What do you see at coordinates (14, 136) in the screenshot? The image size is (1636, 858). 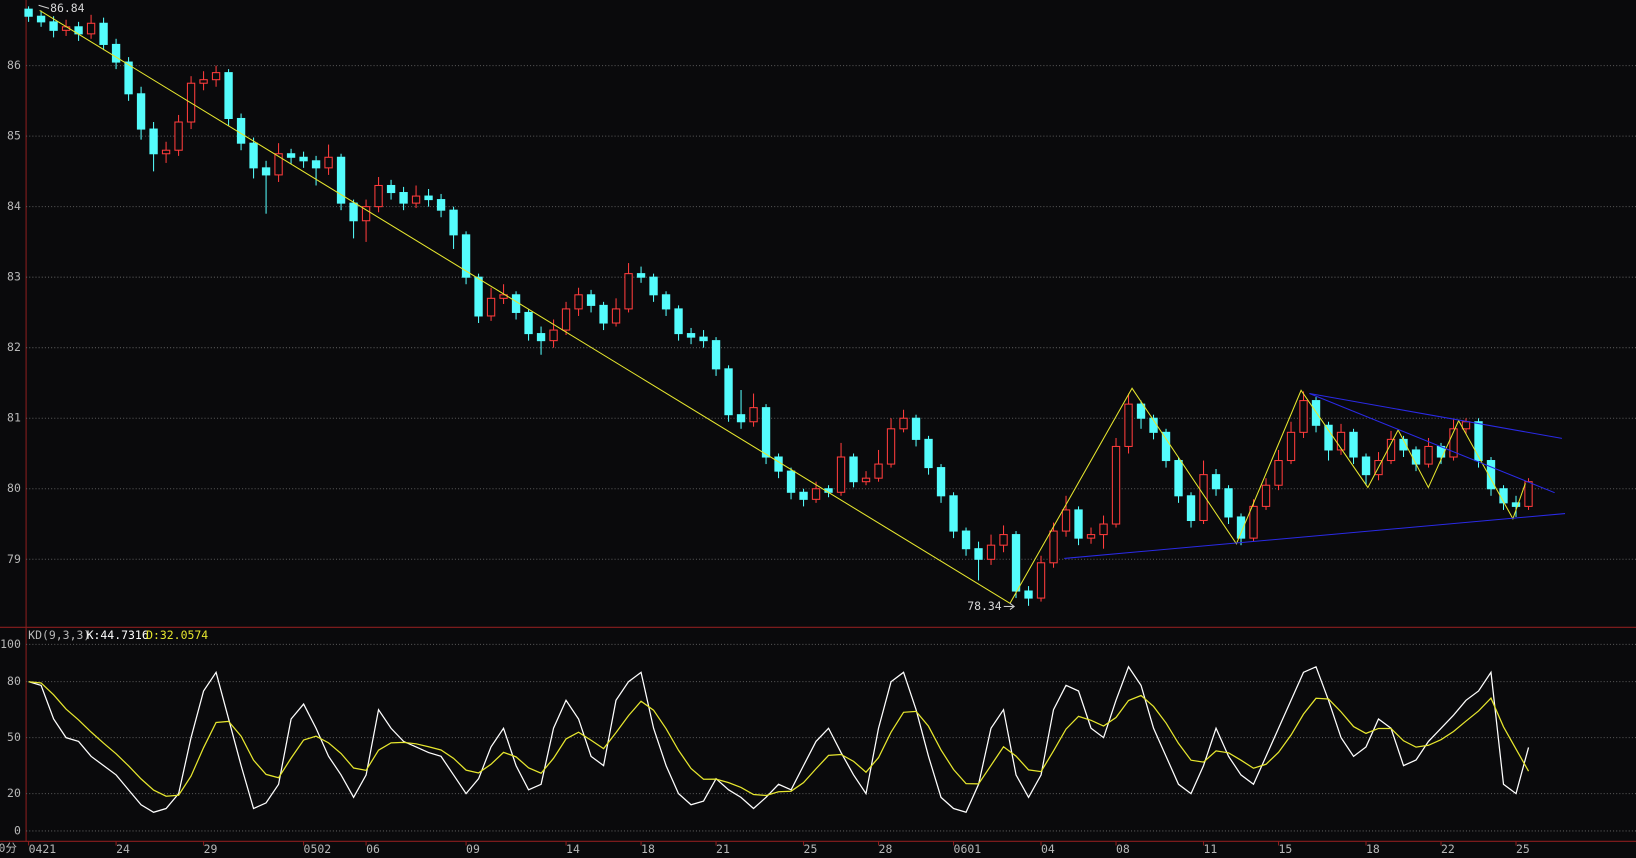 I see `y-tick-label: 85` at bounding box center [14, 136].